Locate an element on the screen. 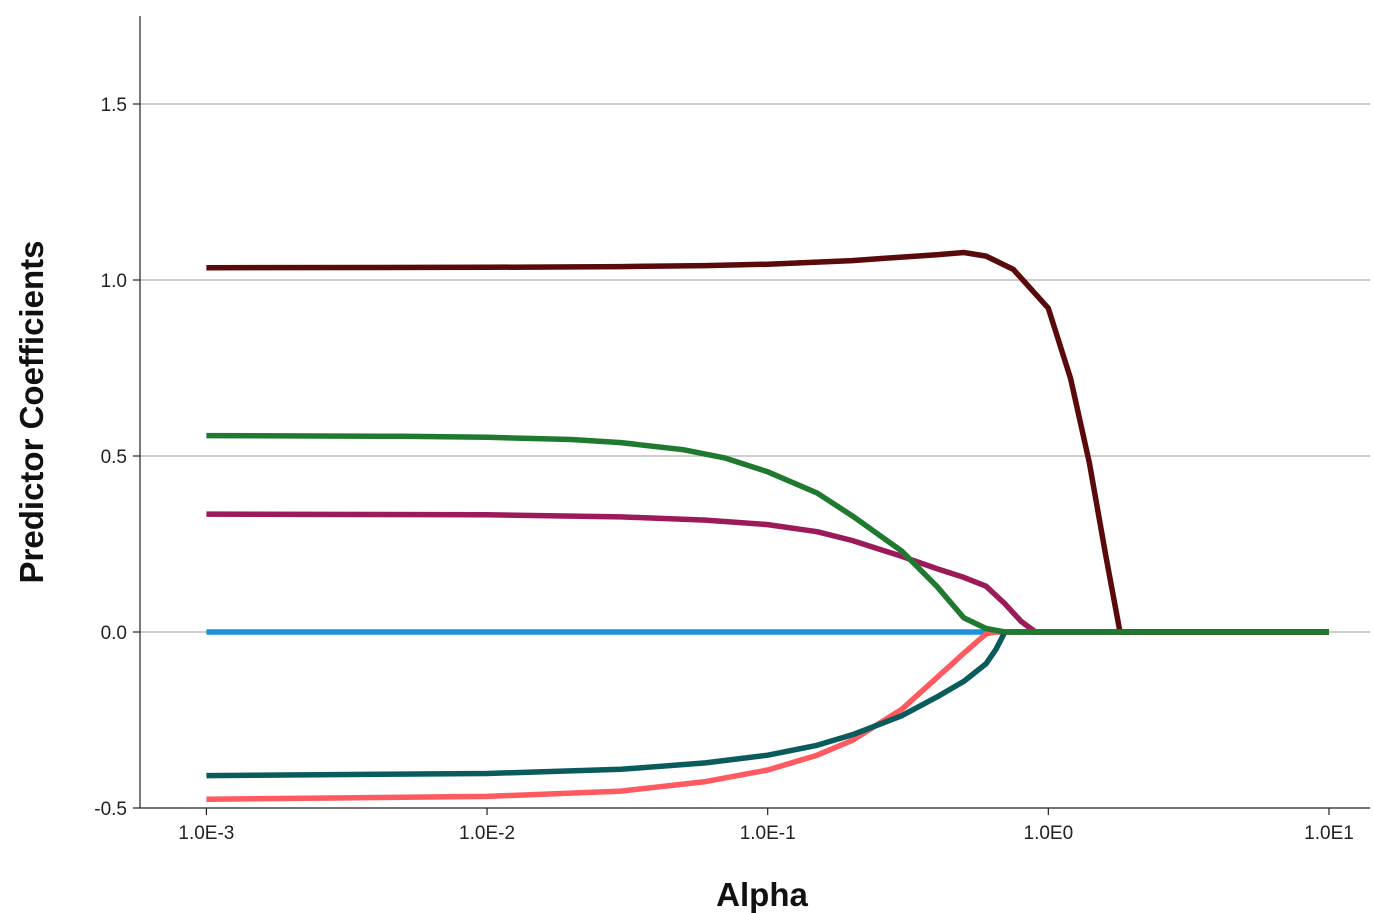 Image resolution: width=1373 pixels, height=913 pixels. x-axis-title: Alpha is located at coordinates (762, 894).